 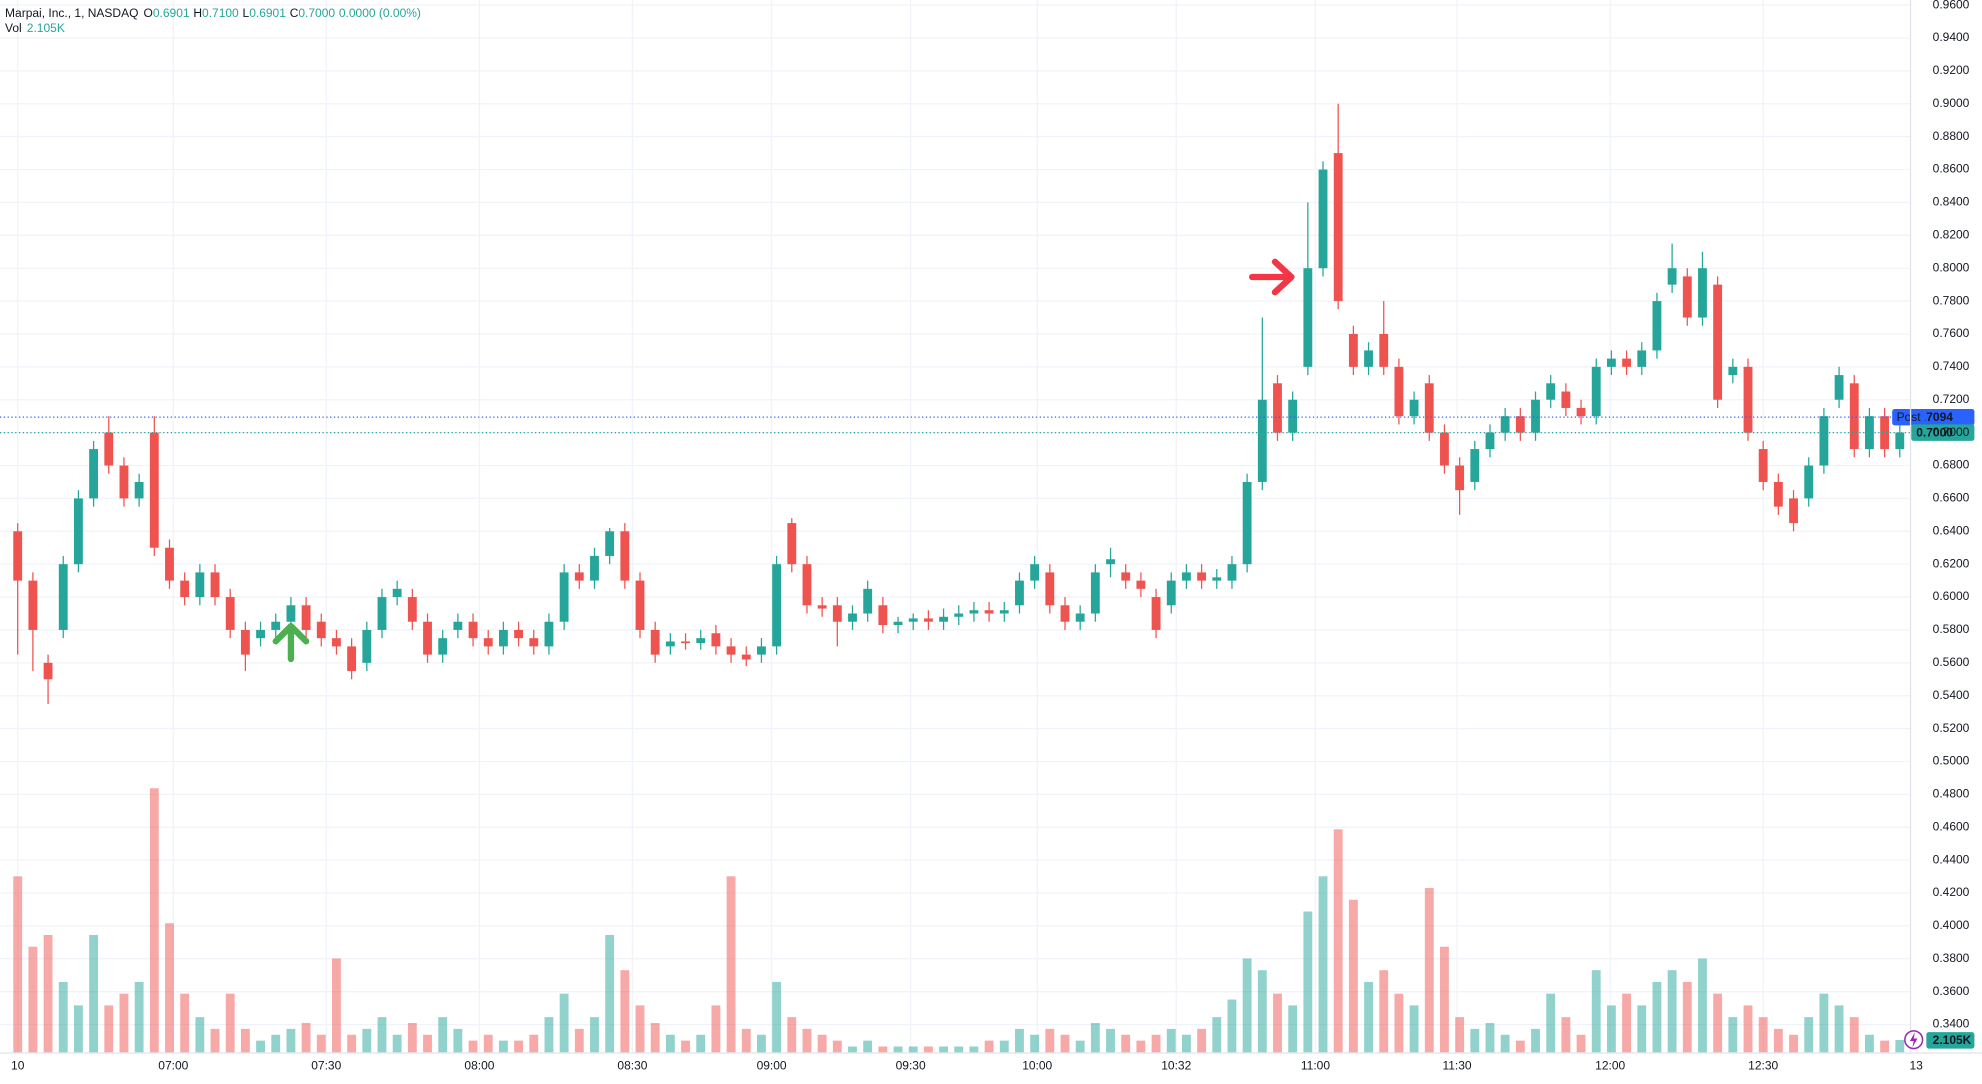 What do you see at coordinates (1951, 596) in the screenshot?
I see `y-tick-label: 0.6000` at bounding box center [1951, 596].